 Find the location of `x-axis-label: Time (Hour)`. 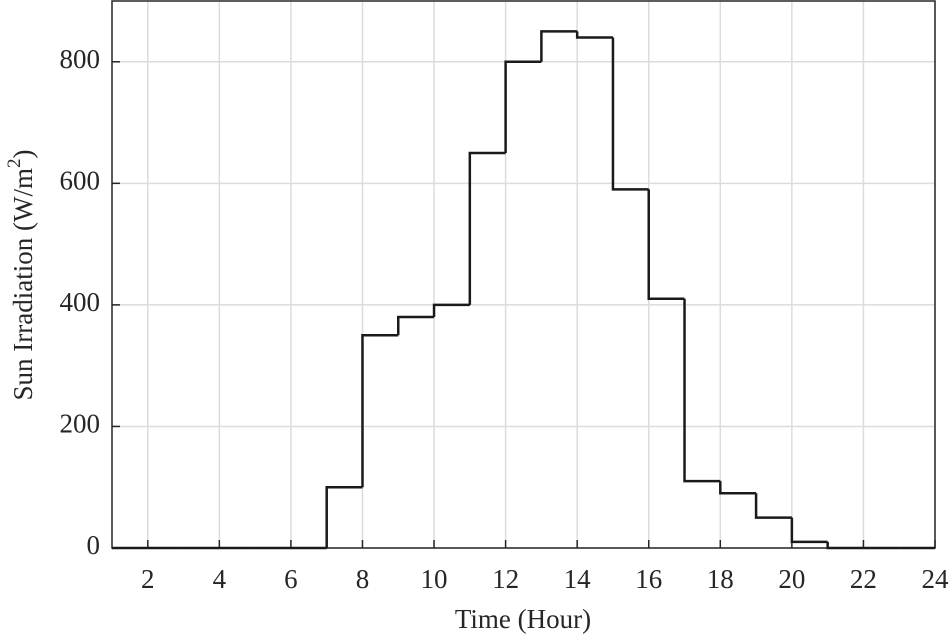

x-axis-label: Time (Hour) is located at coordinates (523, 619).